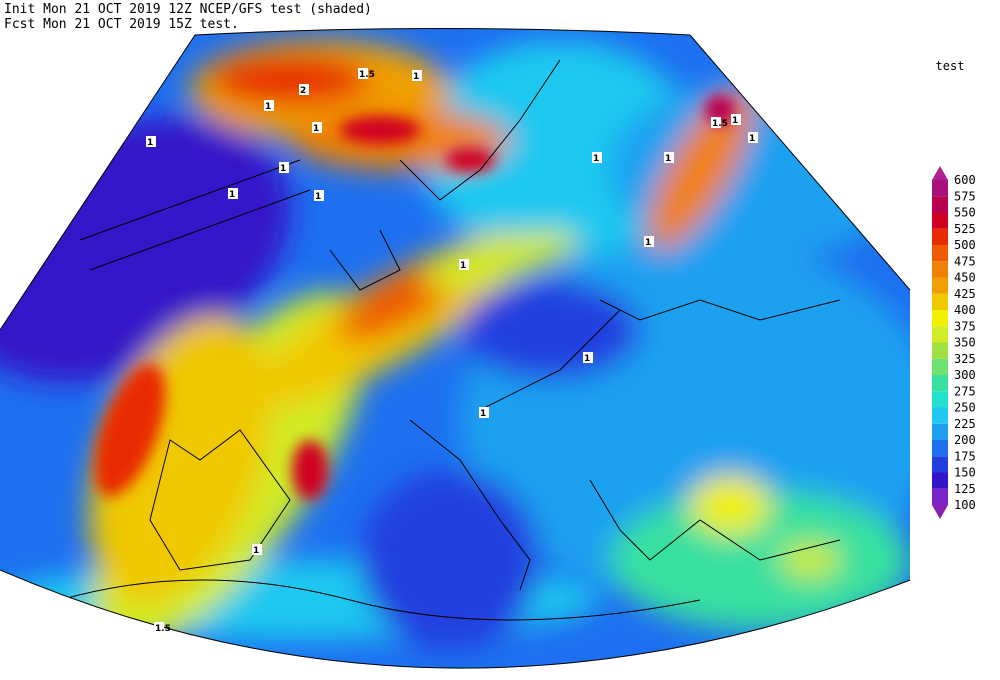 The height and width of the screenshot is (680, 1000). Describe the element at coordinates (965, 213) in the screenshot. I see `colorbar-label: 550` at that location.